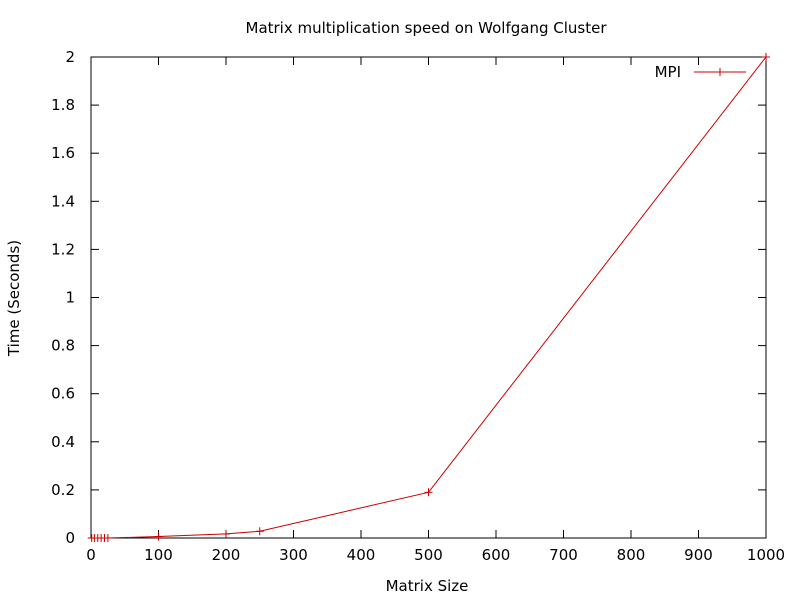 This screenshot has height=600, width=800. Describe the element at coordinates (14, 298) in the screenshot. I see `y-axis-label: Time (Seconds)` at that location.